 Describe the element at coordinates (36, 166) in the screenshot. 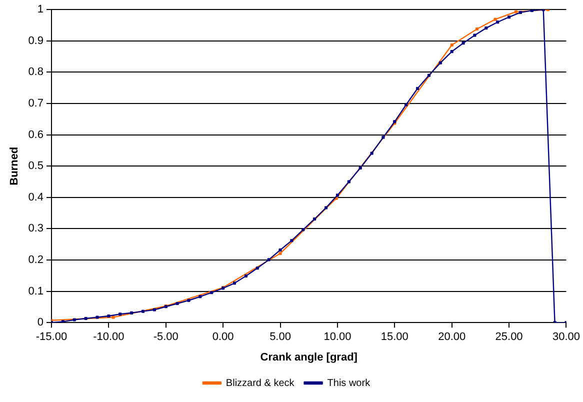

I see `y-tick-label: 0.5` at that location.